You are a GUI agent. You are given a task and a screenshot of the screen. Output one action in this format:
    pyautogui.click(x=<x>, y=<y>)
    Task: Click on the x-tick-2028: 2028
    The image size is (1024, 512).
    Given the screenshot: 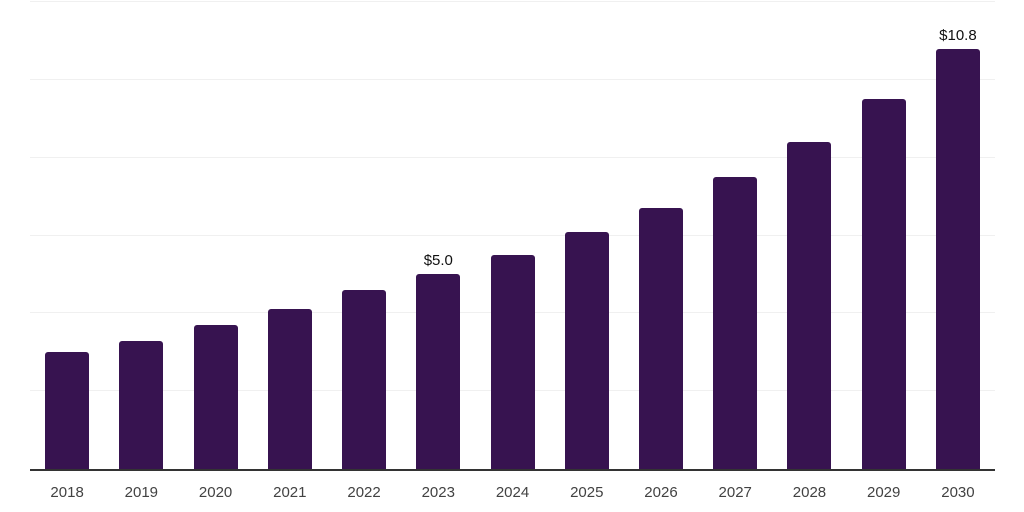 What is the action you would take?
    pyautogui.click(x=809, y=492)
    